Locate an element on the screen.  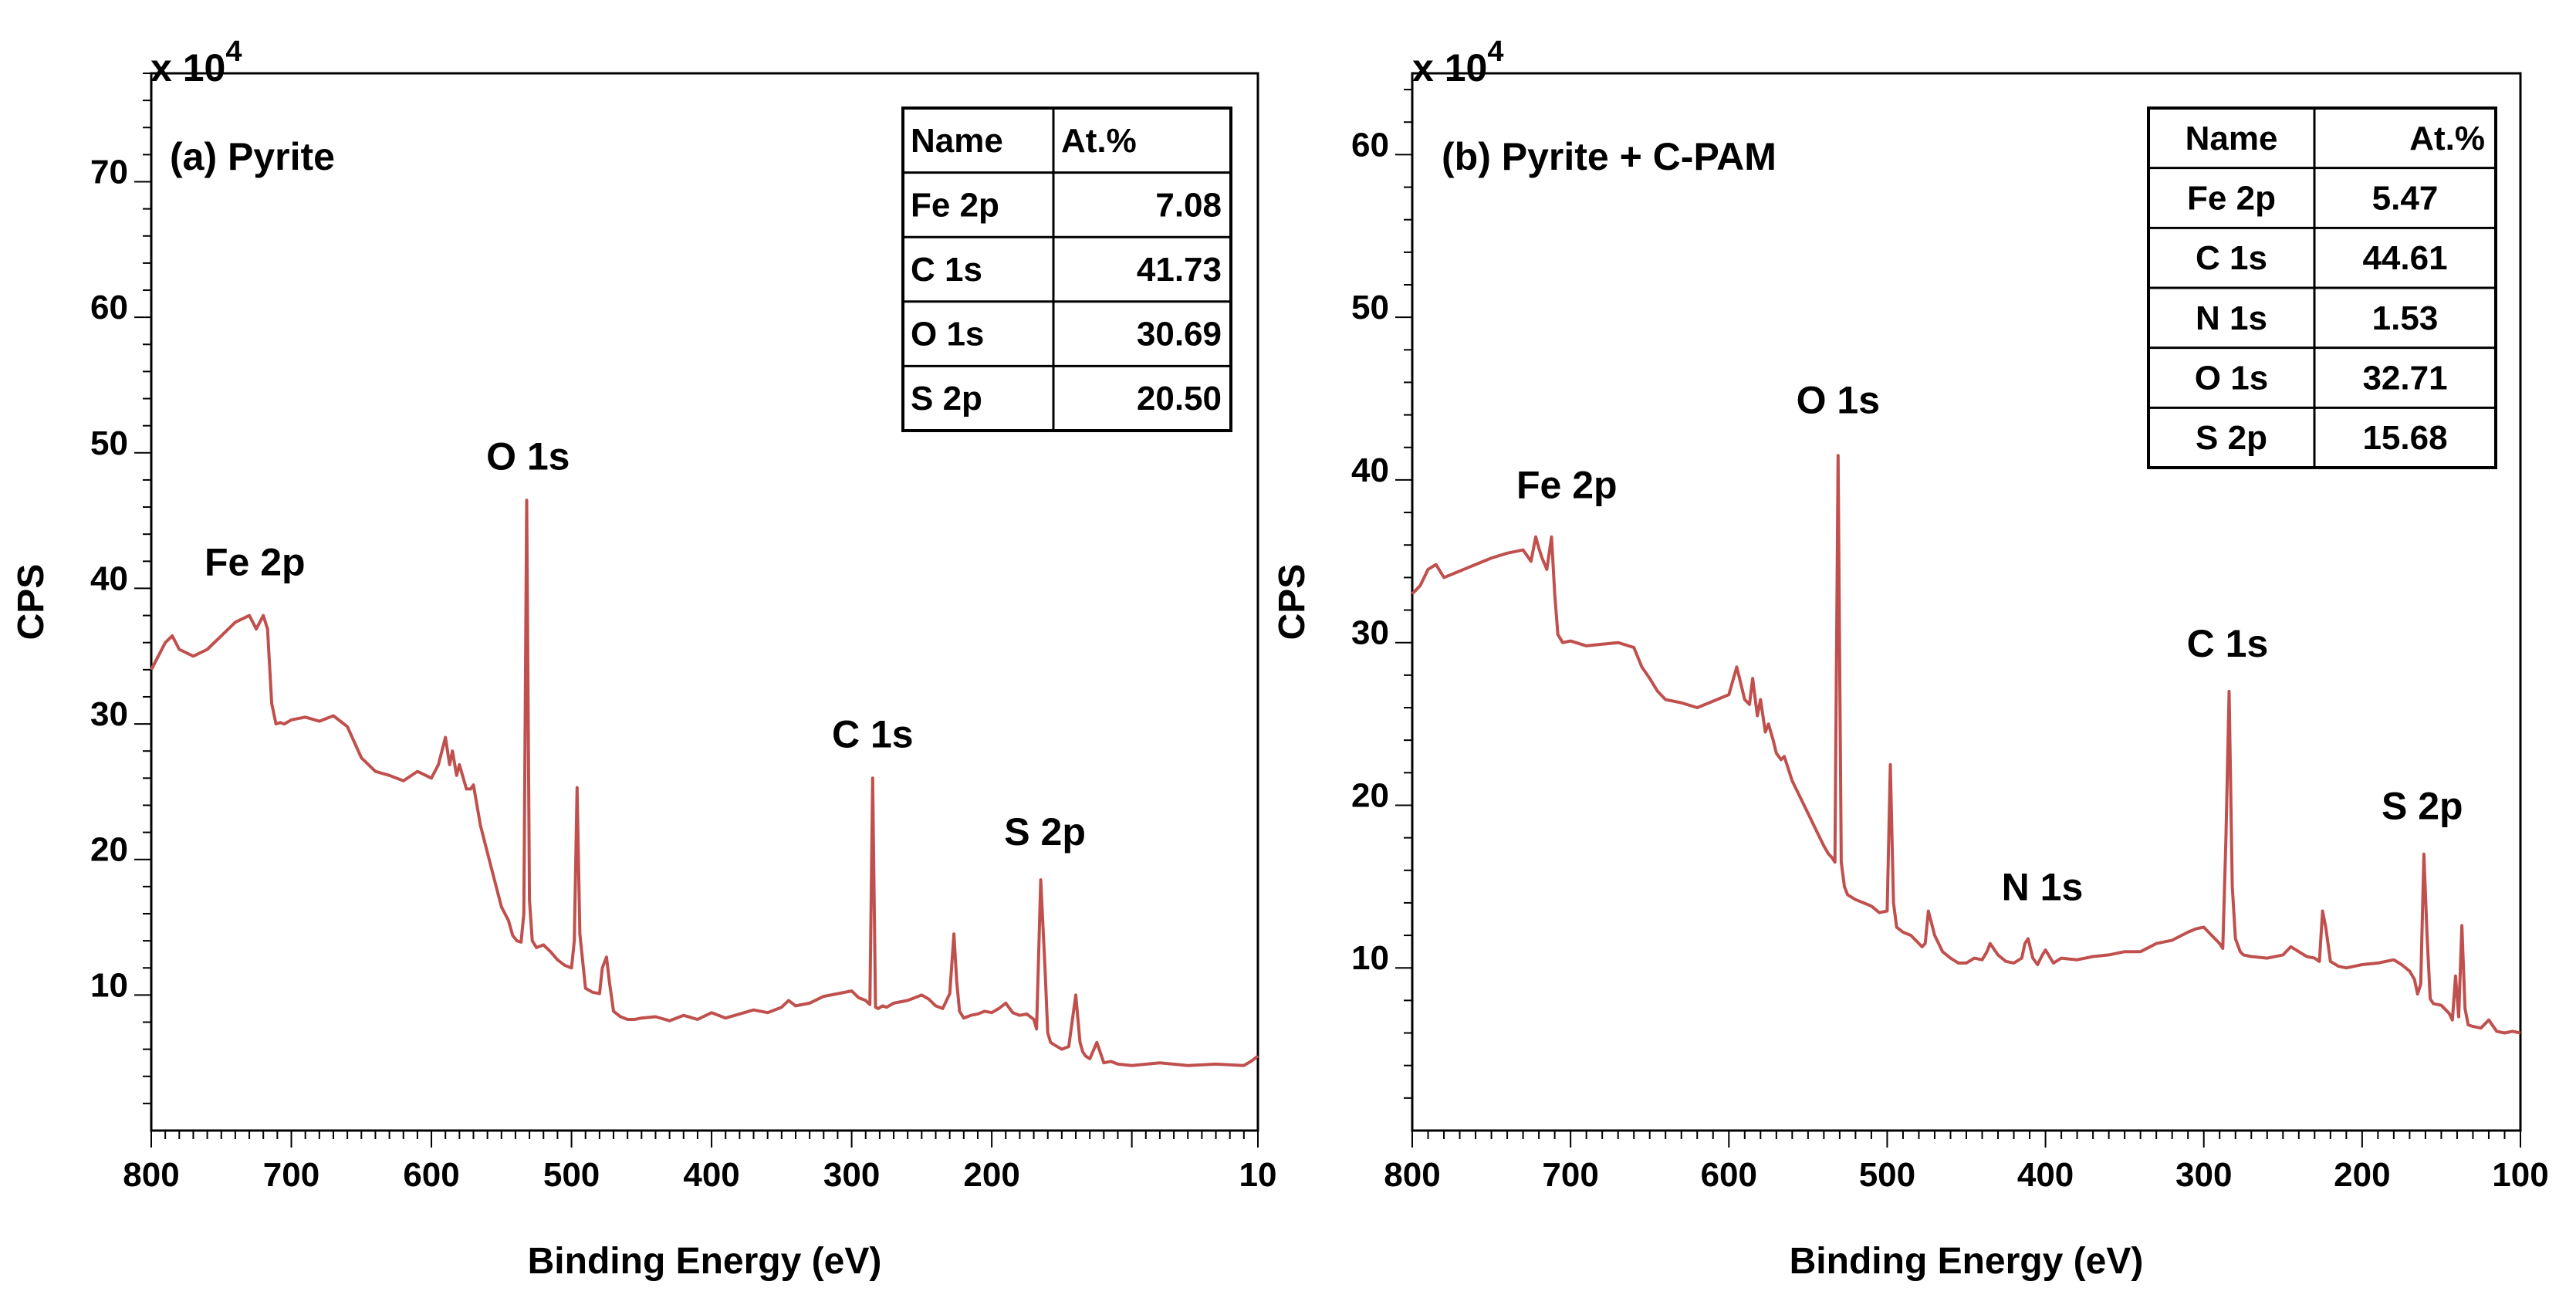
table-frame is located at coordinates (1066, 269).